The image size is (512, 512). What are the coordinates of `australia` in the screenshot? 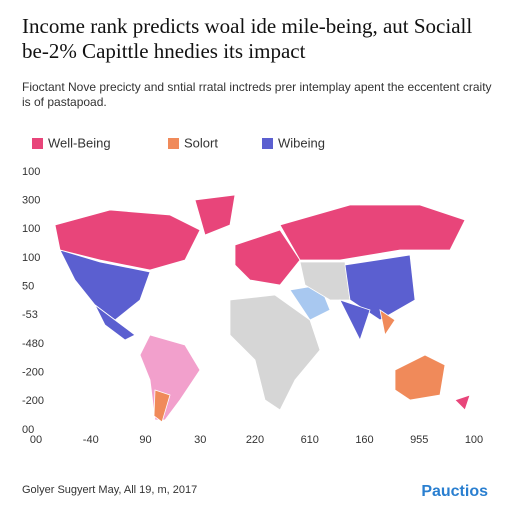 It's located at (420, 377).